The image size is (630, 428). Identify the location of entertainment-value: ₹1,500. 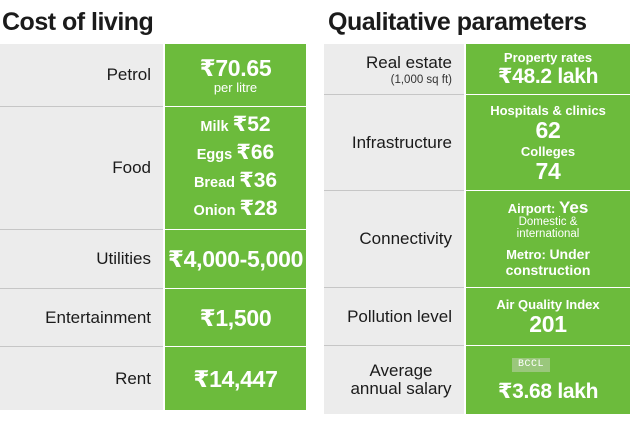
(235, 317).